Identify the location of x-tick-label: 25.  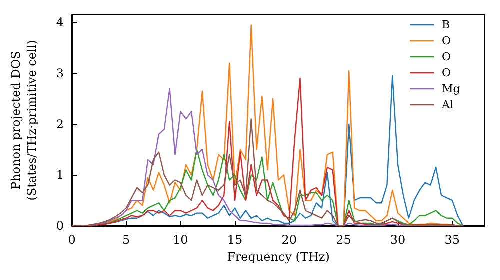
(344, 240).